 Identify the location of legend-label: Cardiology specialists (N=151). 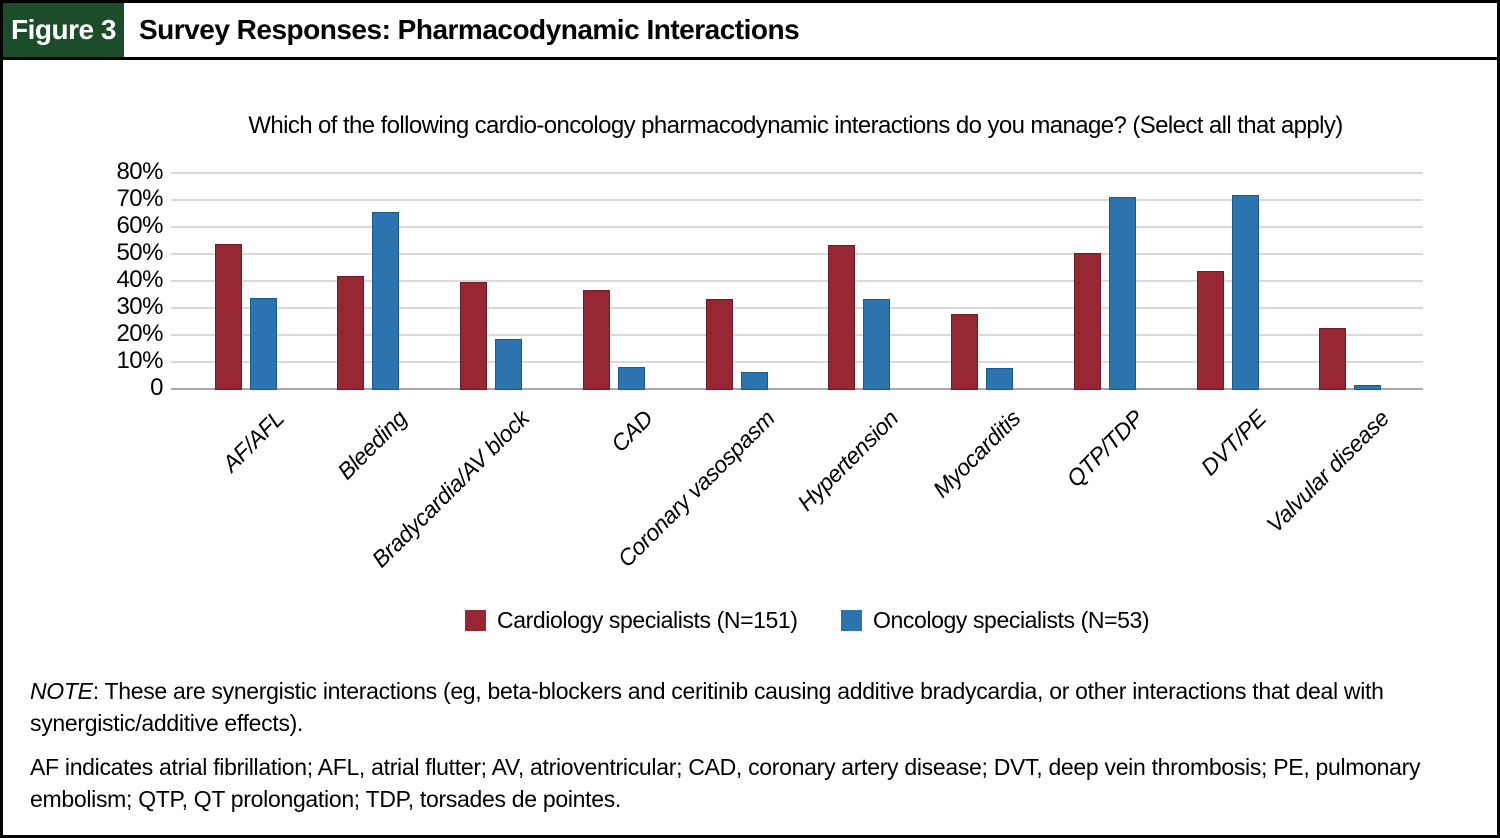
(647, 620).